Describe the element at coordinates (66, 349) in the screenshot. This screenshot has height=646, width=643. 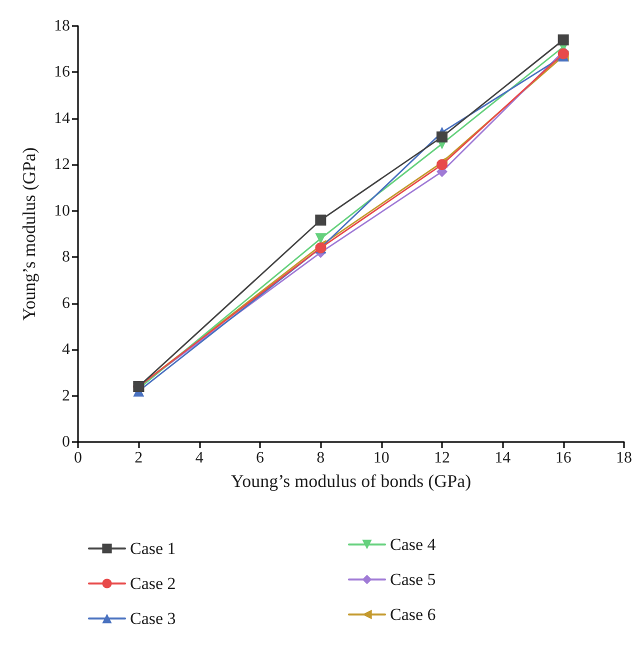
I see `y-tick-label: 4` at that location.